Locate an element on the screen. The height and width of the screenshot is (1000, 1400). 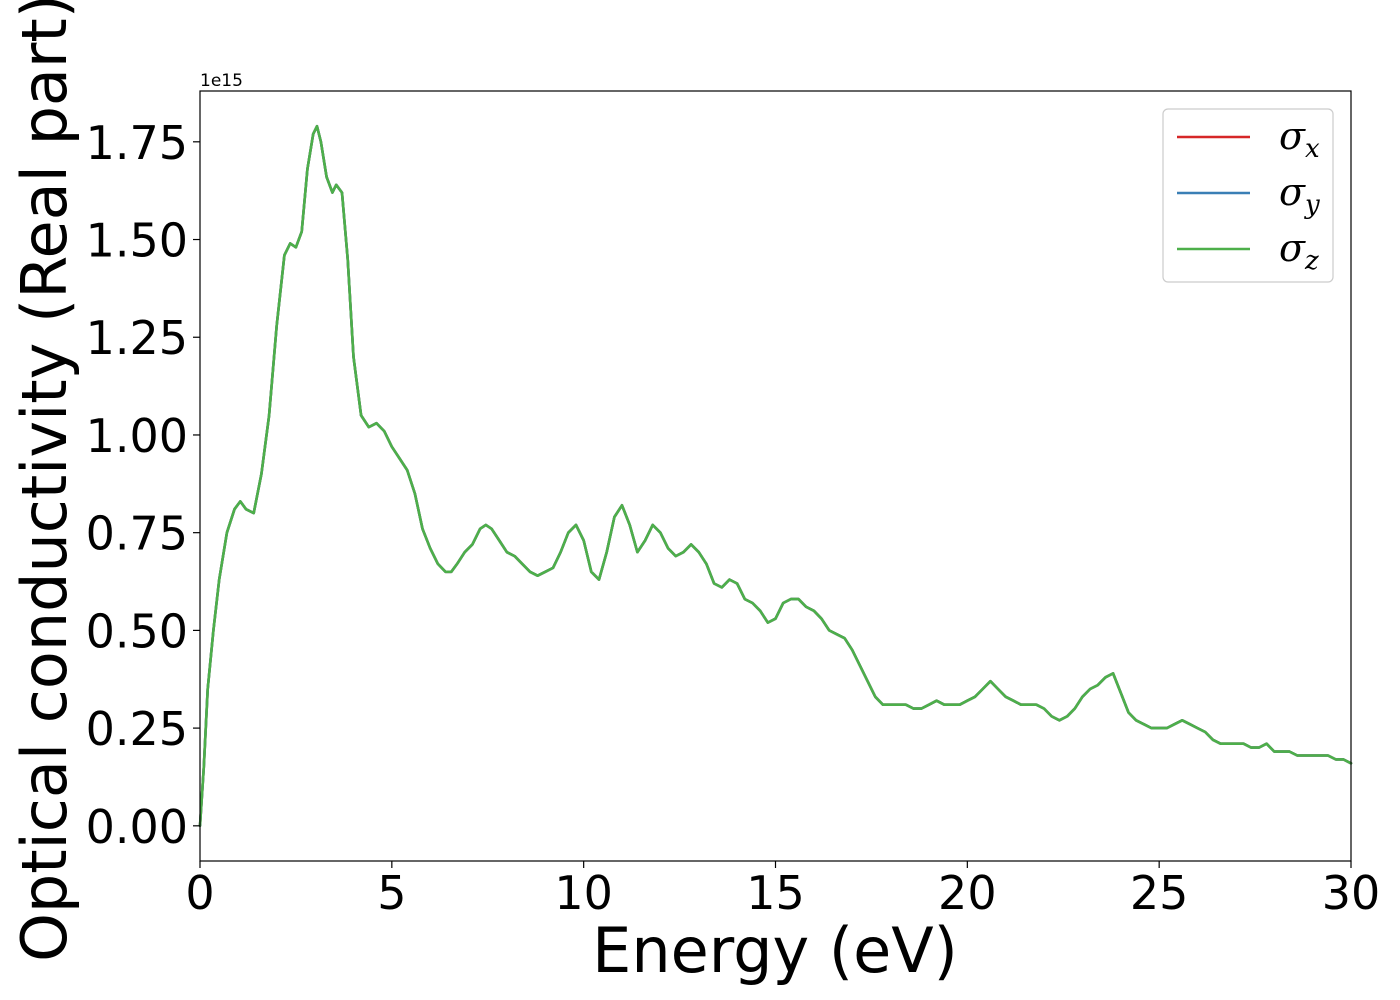
y-axis-offset-label: 1e15 is located at coordinates (221, 81).